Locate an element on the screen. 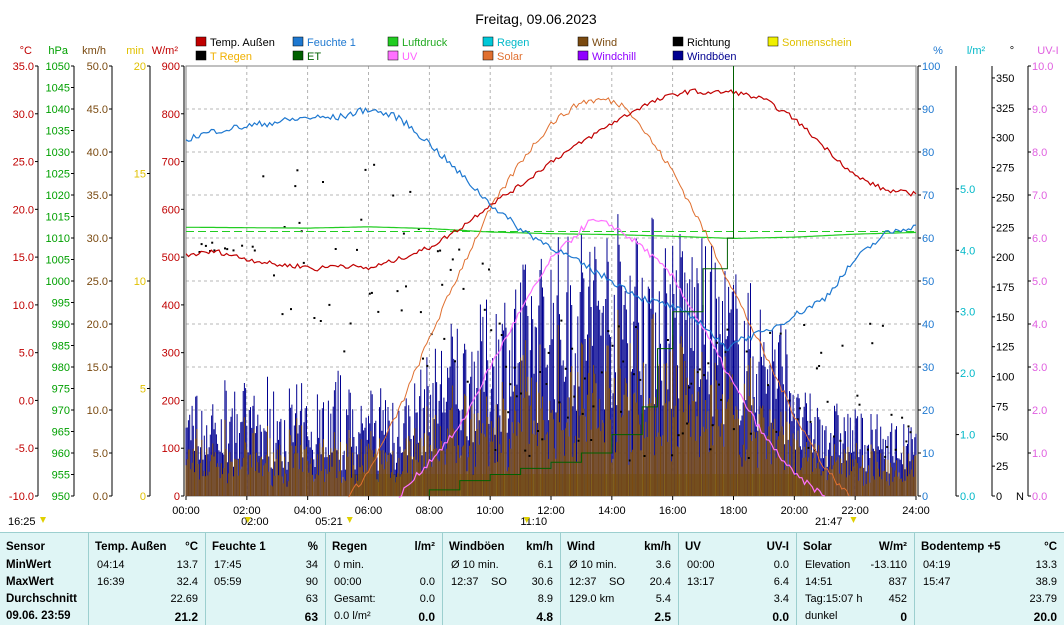 This screenshot has width=1064, height=625. right-axis-tick-label: 150 is located at coordinates (1005, 318).